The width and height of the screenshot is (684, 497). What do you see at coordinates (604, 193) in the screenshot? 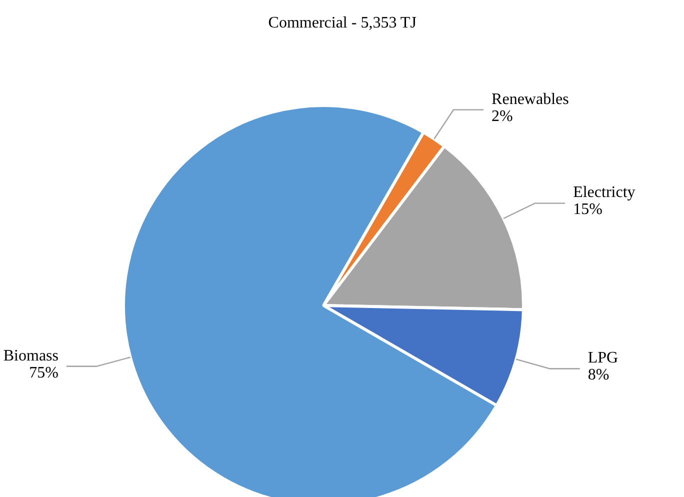
I see `slice-label: Electricty` at bounding box center [604, 193].